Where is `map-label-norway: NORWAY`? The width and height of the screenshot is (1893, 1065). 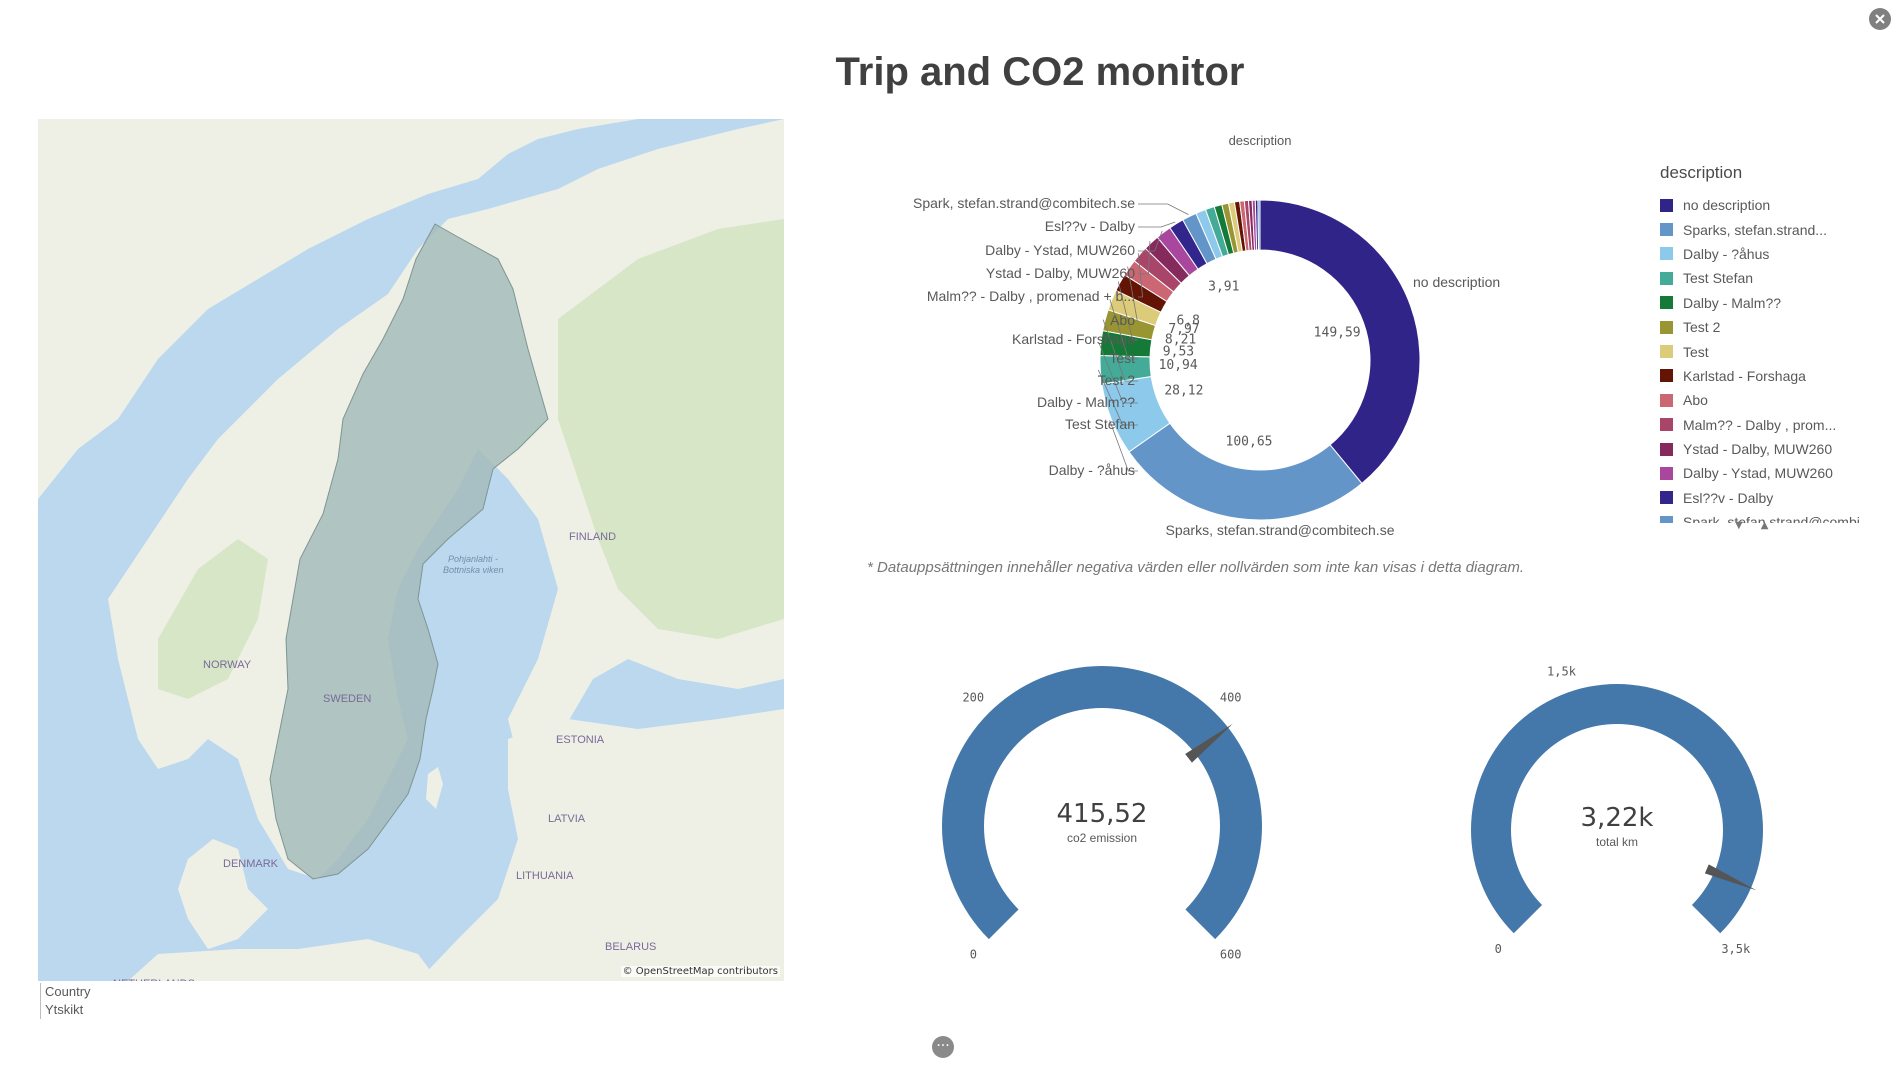
map-label-norway: NORWAY is located at coordinates (227, 665).